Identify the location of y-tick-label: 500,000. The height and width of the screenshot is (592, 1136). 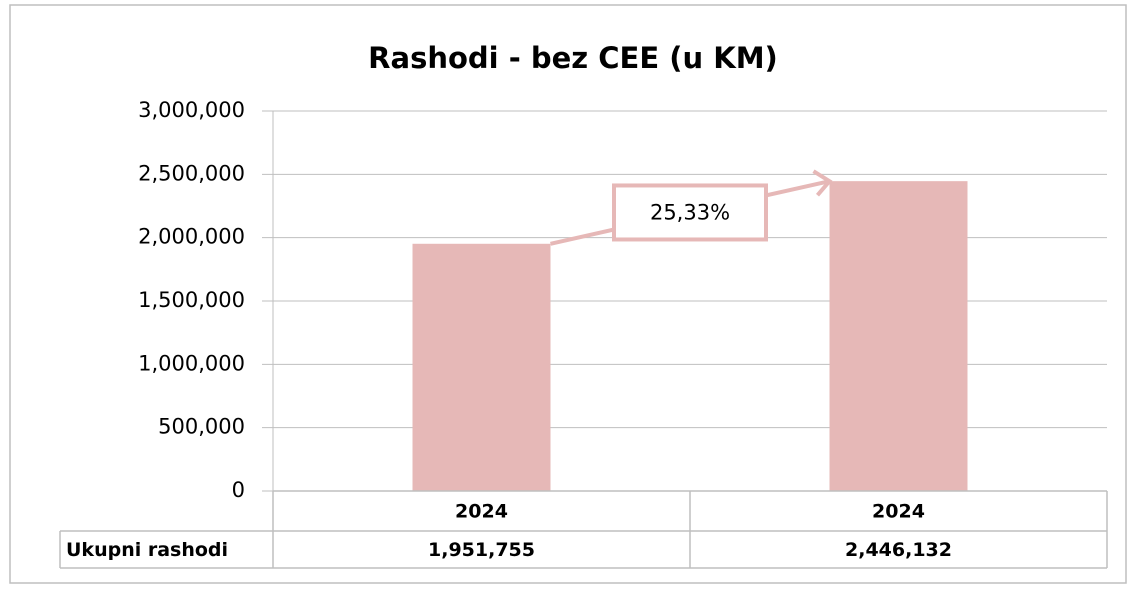
(201, 427).